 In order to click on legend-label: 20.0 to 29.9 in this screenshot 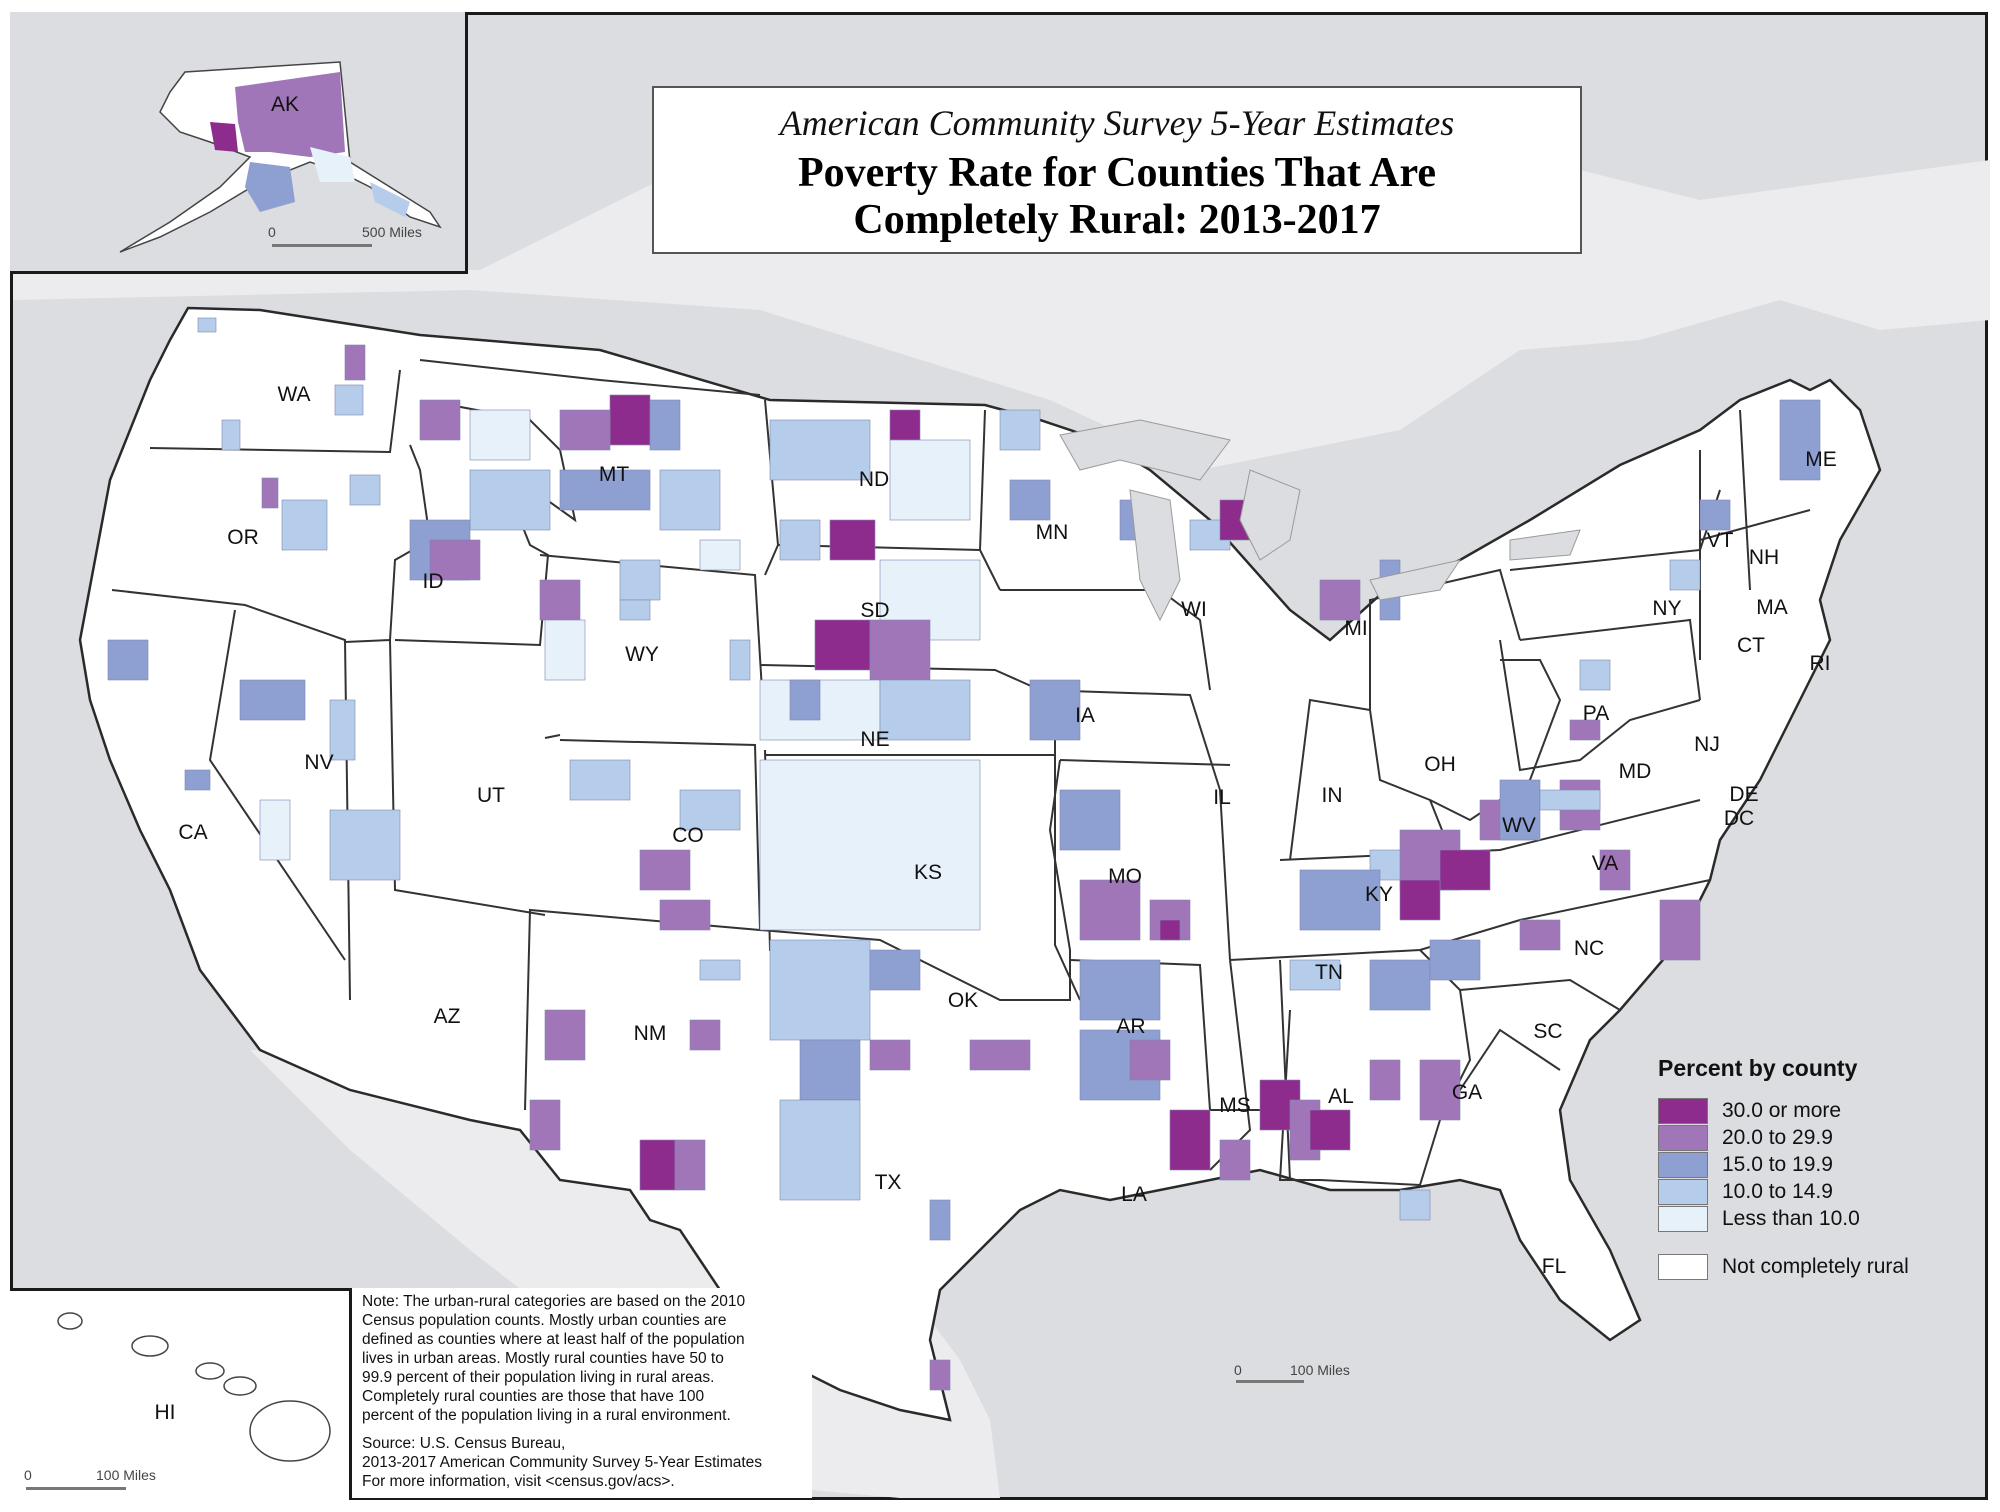, I will do `click(1777, 1137)`.